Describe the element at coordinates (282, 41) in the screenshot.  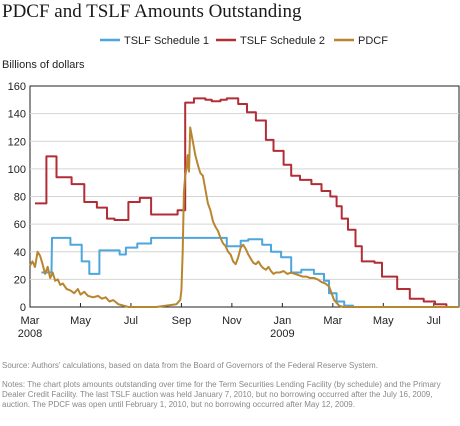
I see `legend-label-tslf-schedule-2: TSLF Schedule 2` at that location.